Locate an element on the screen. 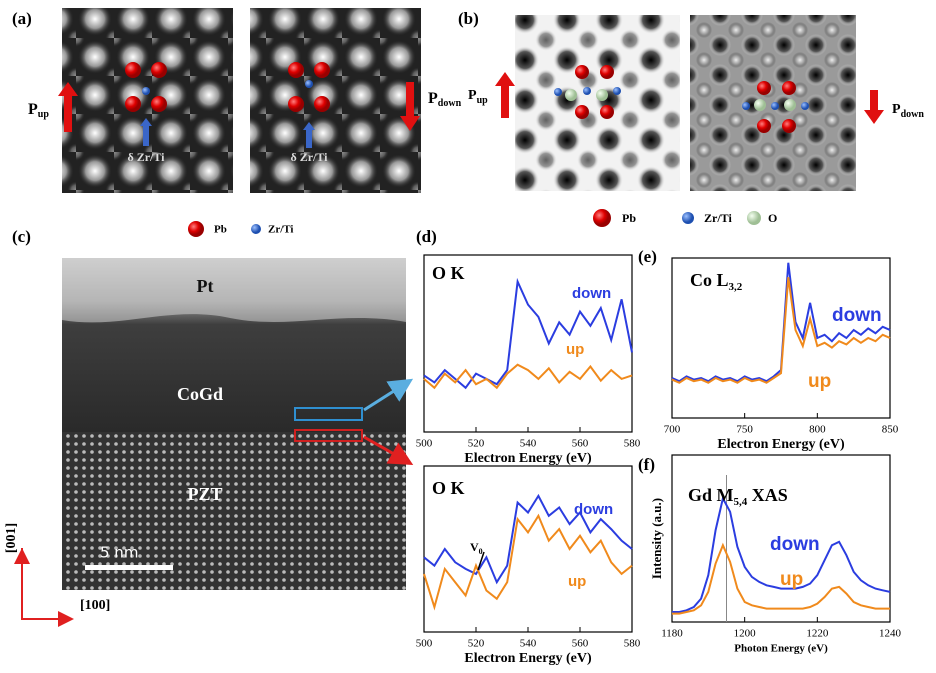 Image resolution: width=936 pixels, height=673 pixels. layer-label: Pt is located at coordinates (205, 286).